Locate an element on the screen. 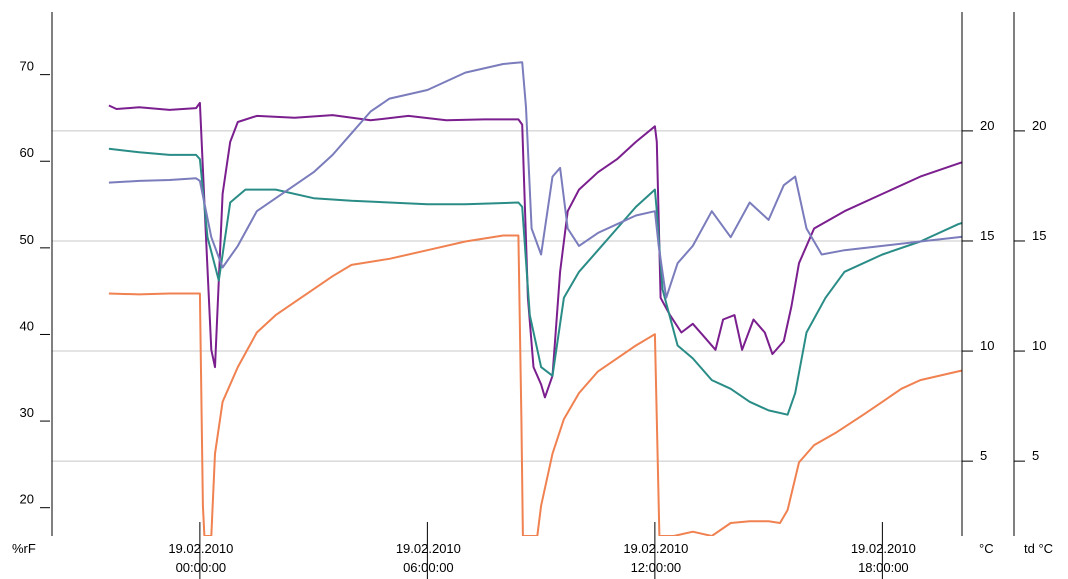  left-axis-label: %rF is located at coordinates (24, 548).